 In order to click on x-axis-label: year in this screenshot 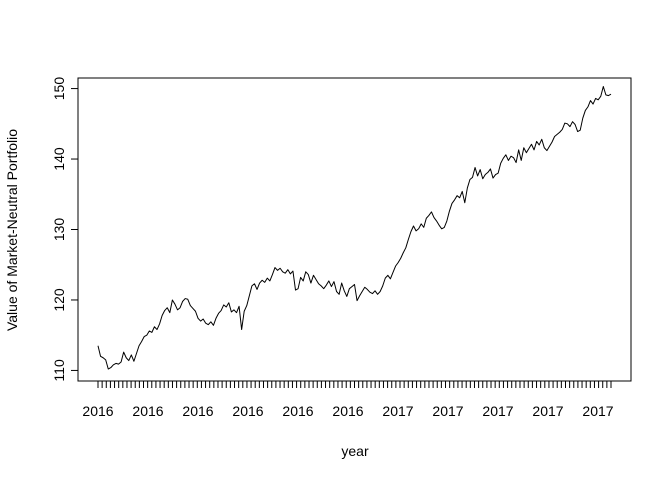, I will do `click(355, 451)`.